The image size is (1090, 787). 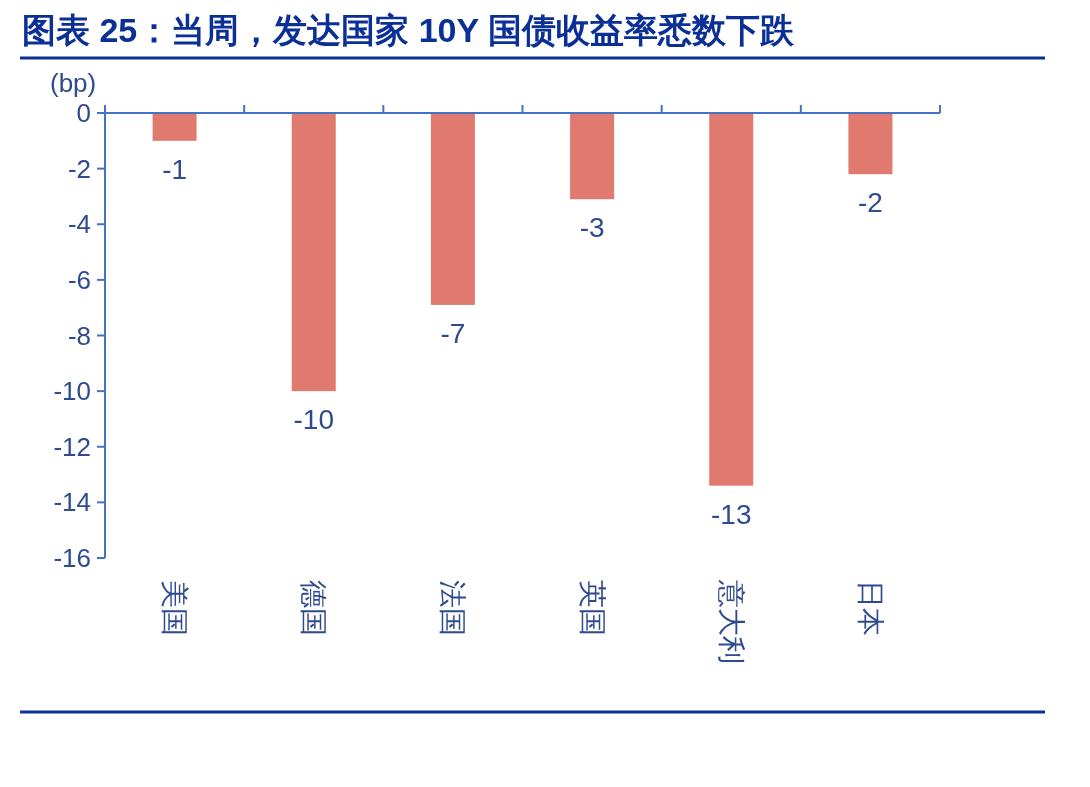 What do you see at coordinates (592, 608) in the screenshot?
I see `x-tick-label: 英国` at bounding box center [592, 608].